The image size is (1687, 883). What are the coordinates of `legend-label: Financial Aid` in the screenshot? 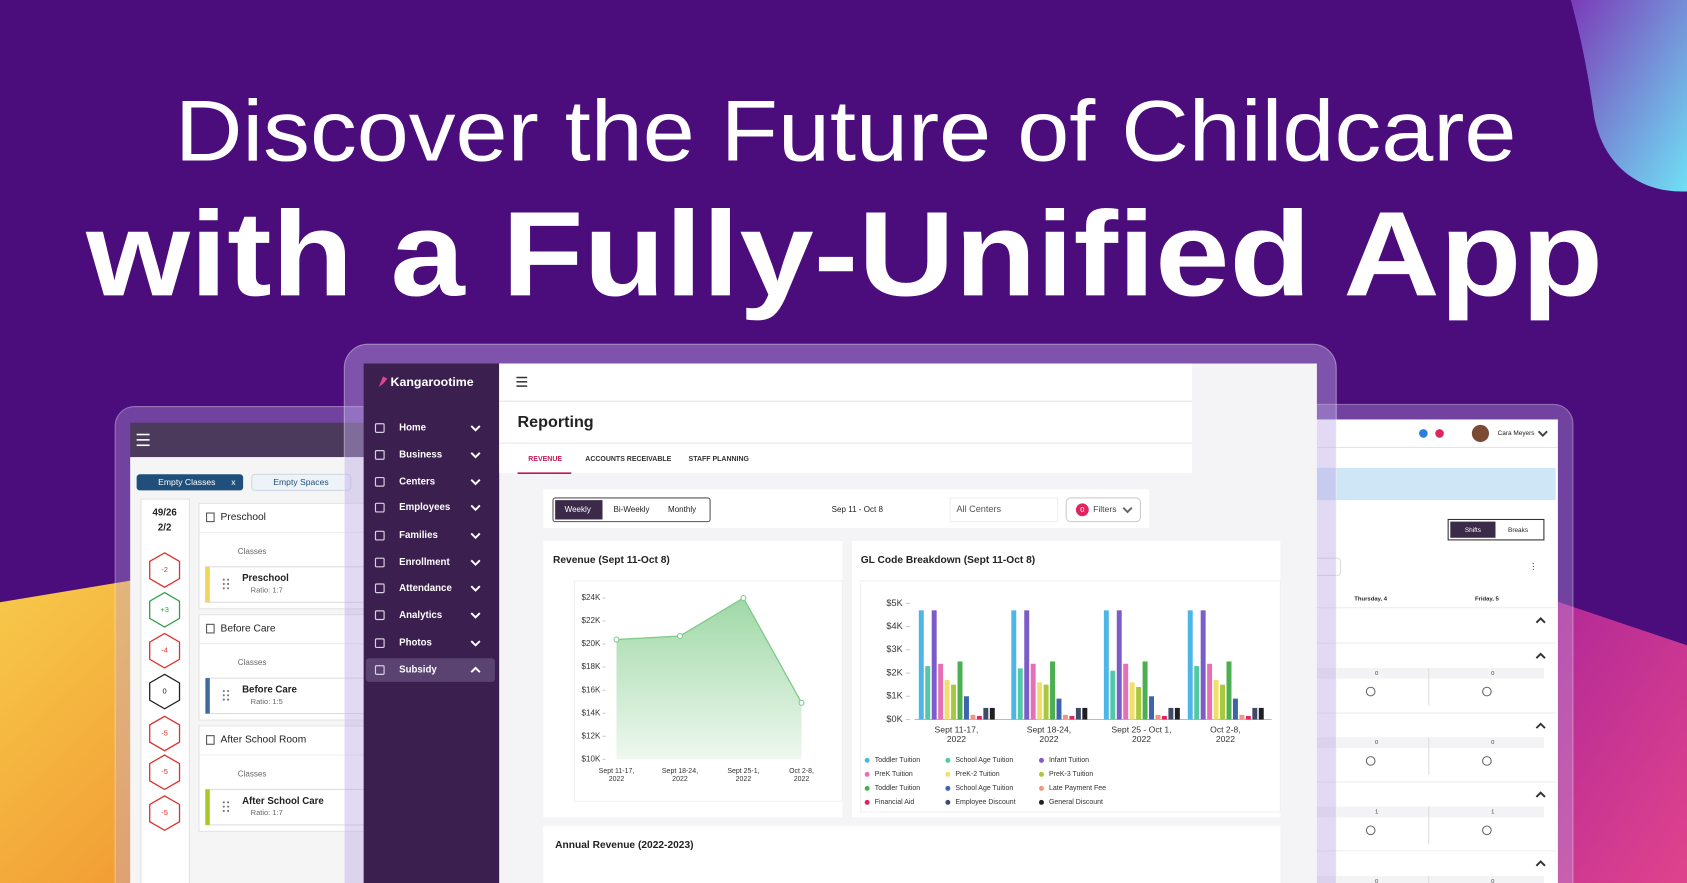 It's located at (895, 802).